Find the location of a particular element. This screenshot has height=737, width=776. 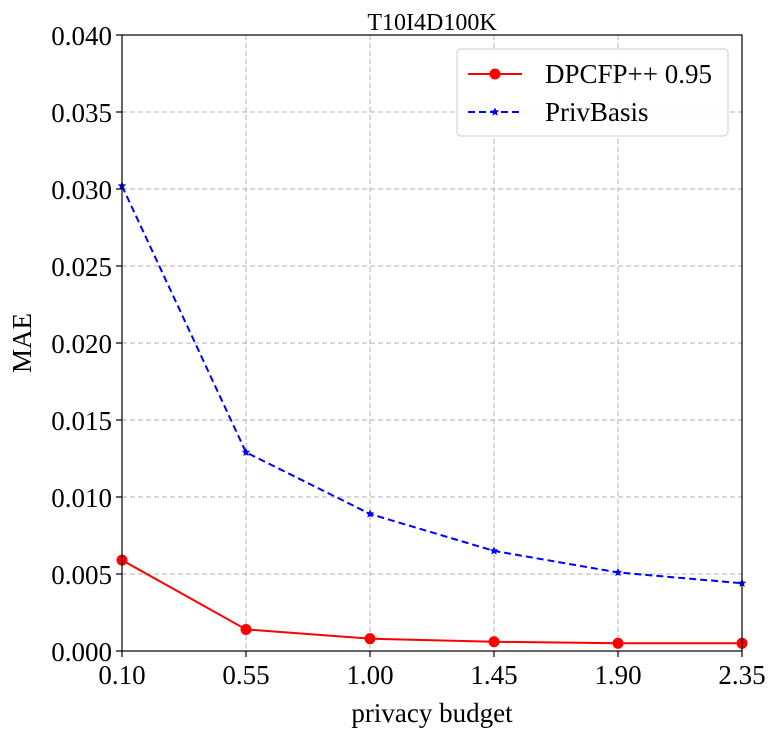

series-dpcfp is located at coordinates (432, 601).